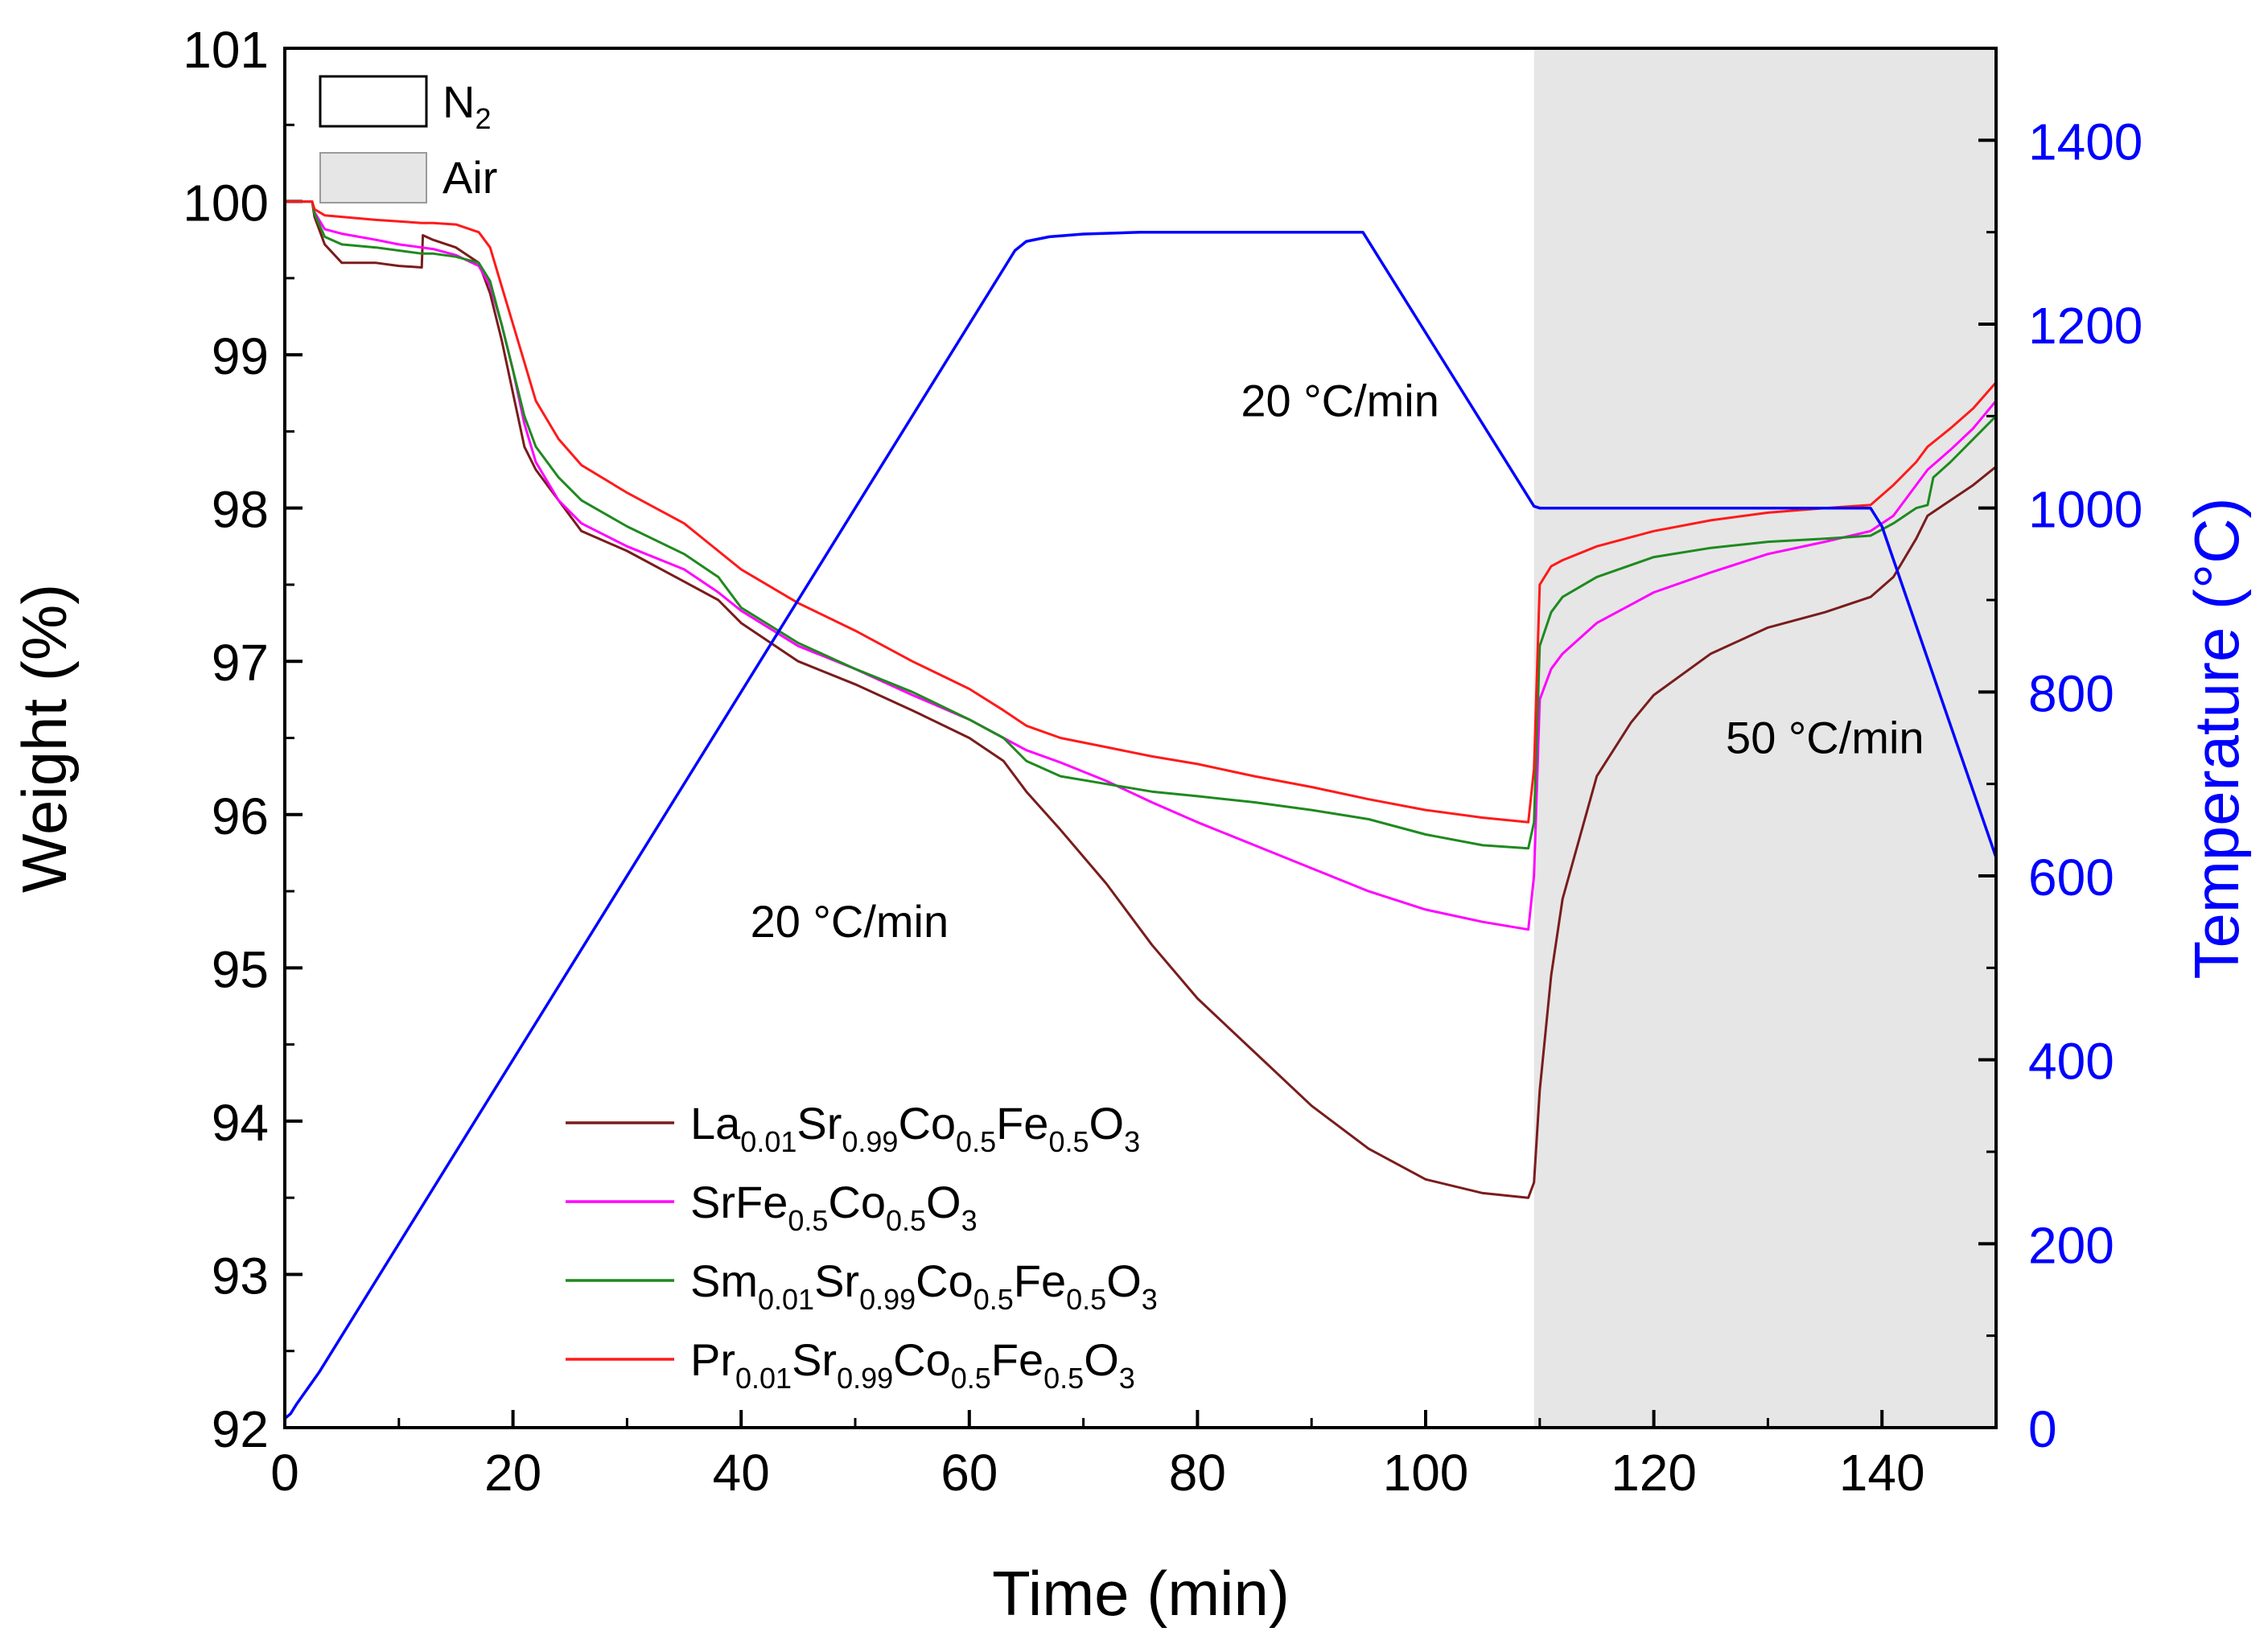  Describe the element at coordinates (2085, 142) in the screenshot. I see `y2tick-label: 1400` at that location.